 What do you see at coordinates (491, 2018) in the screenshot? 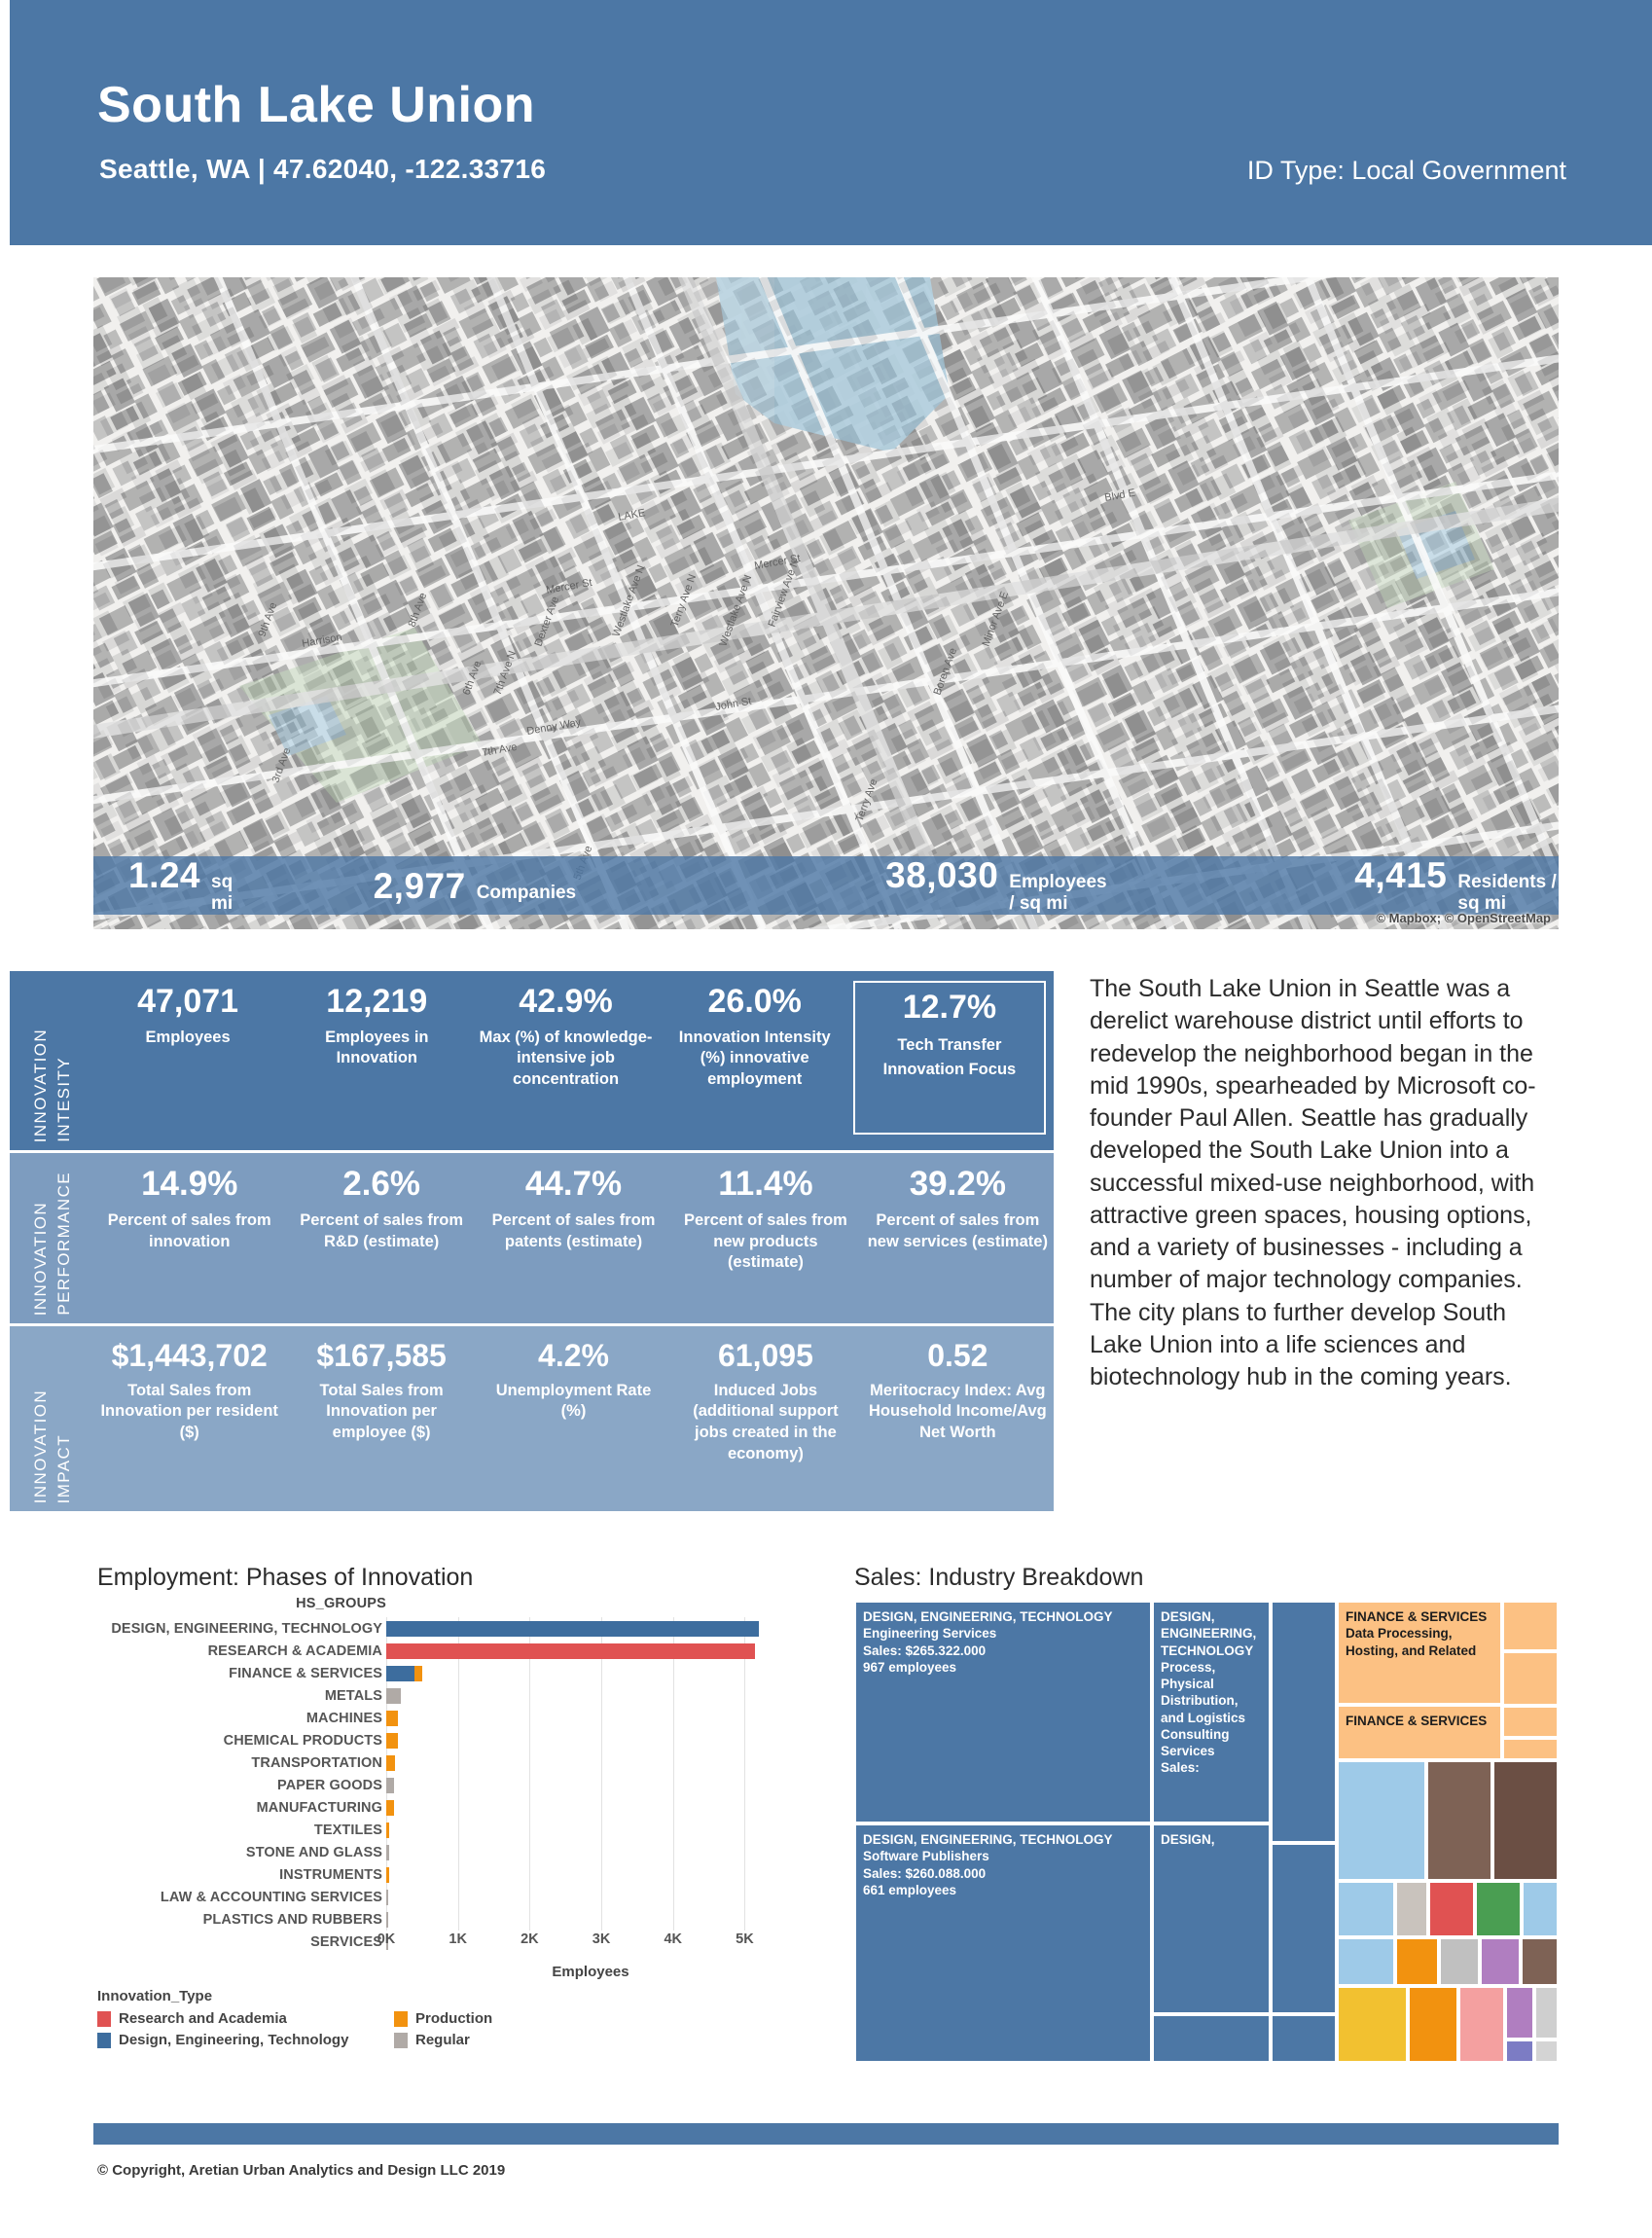
I see `legend-item: Production` at bounding box center [491, 2018].